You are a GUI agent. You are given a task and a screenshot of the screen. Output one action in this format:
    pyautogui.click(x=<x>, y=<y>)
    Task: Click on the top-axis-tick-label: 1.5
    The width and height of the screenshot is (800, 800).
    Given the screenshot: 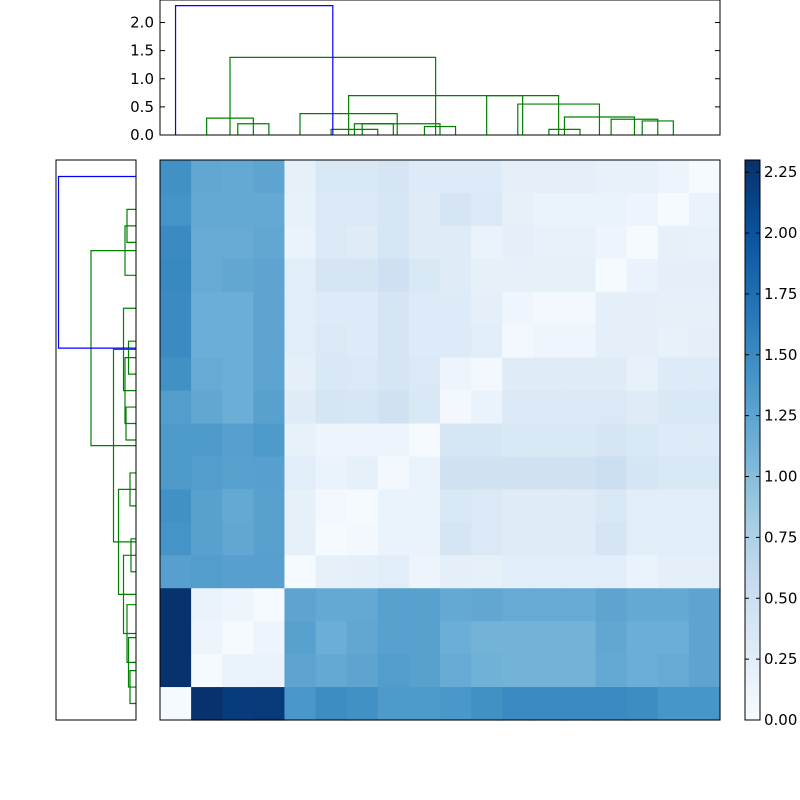 What is the action you would take?
    pyautogui.click(x=142, y=51)
    